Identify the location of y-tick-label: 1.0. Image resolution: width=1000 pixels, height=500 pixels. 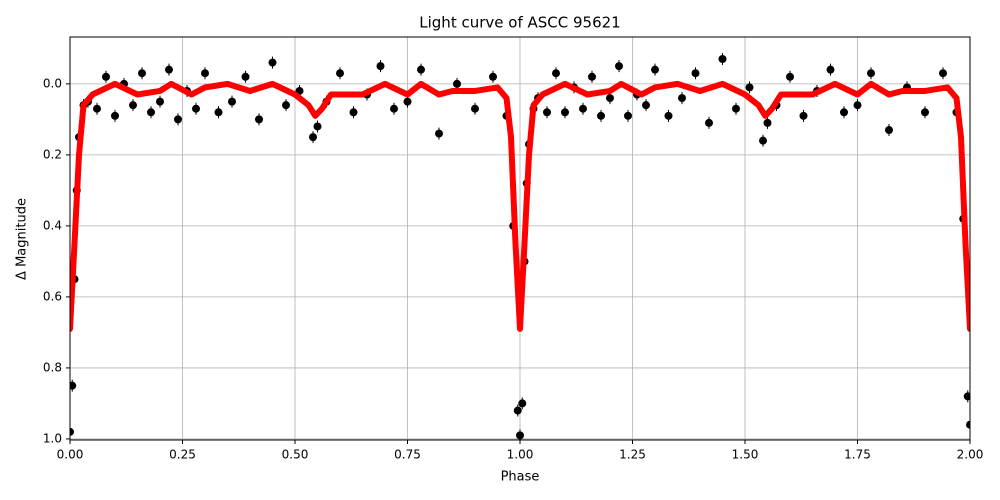
(52, 438).